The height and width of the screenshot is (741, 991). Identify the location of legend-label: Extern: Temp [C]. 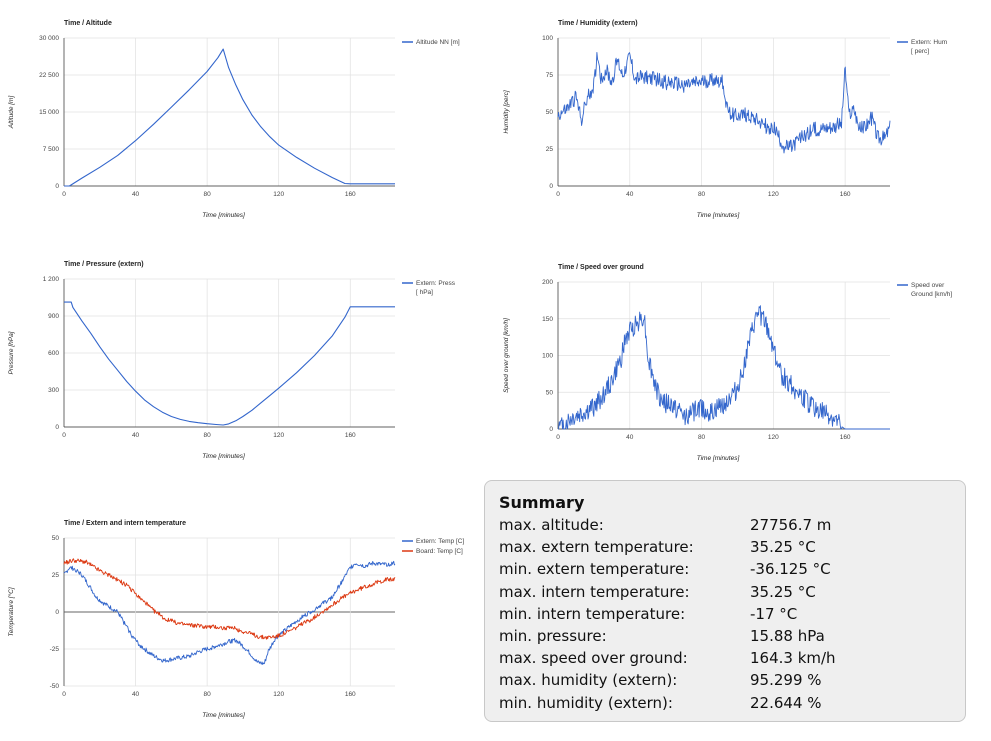
(440, 541).